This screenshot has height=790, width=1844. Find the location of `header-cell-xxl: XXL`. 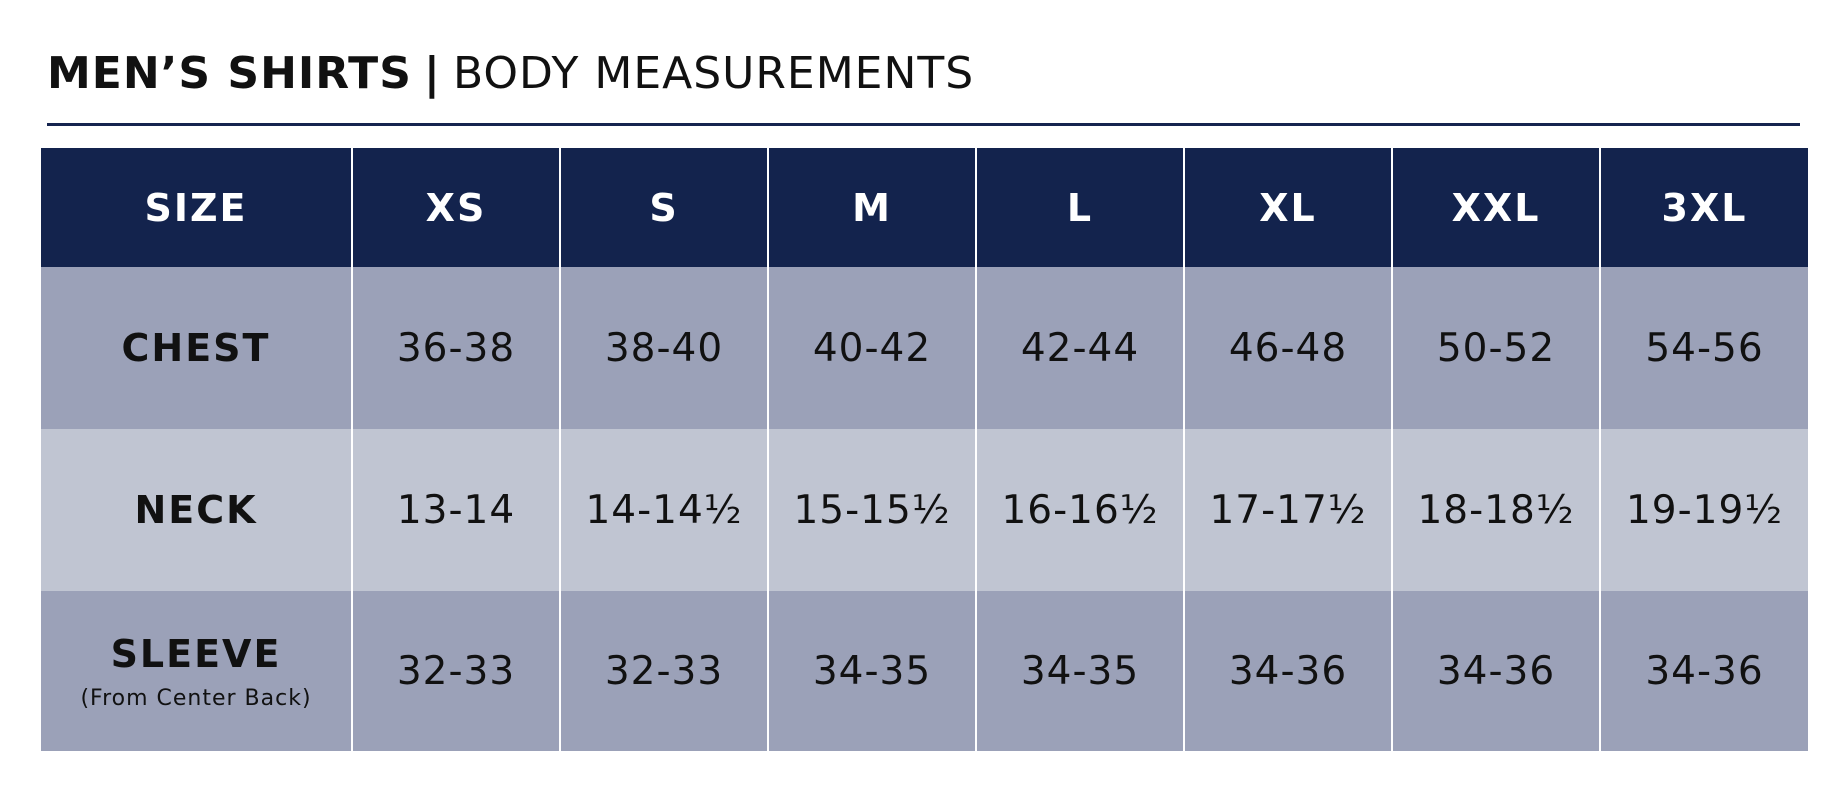

header-cell-xxl: XXL is located at coordinates (1496, 207).